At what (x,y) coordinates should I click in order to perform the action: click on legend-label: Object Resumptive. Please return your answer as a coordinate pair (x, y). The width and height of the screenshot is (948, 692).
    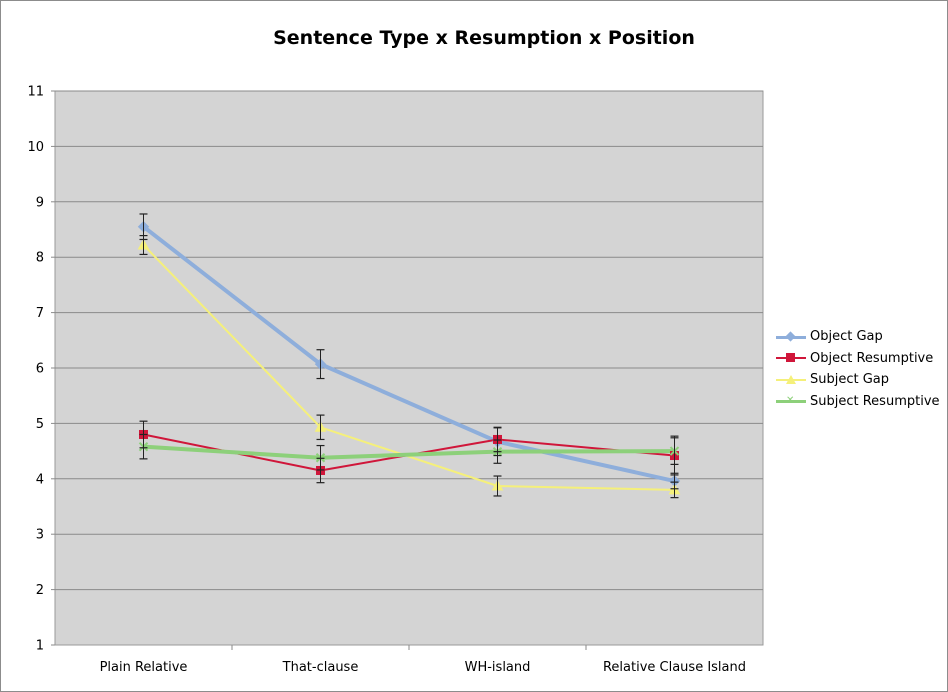
    Looking at the image, I should click on (871, 358).